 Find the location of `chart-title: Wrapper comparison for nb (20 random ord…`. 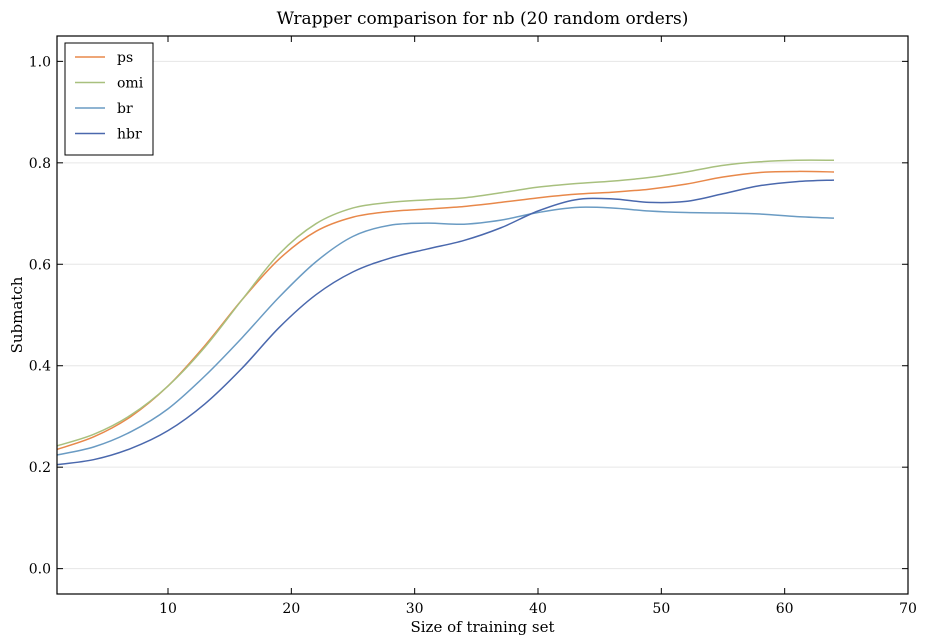

chart-title: Wrapper comparison for nb (20 random ord… is located at coordinates (483, 19).